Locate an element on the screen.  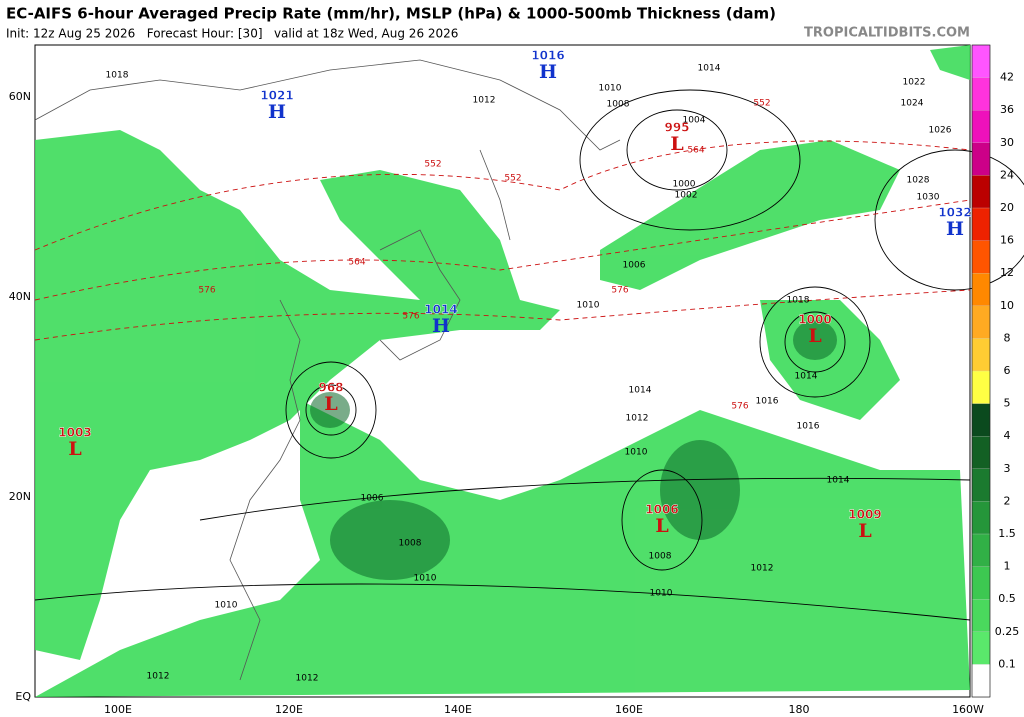
pressure-value: 1003 is located at coordinates (74, 433).